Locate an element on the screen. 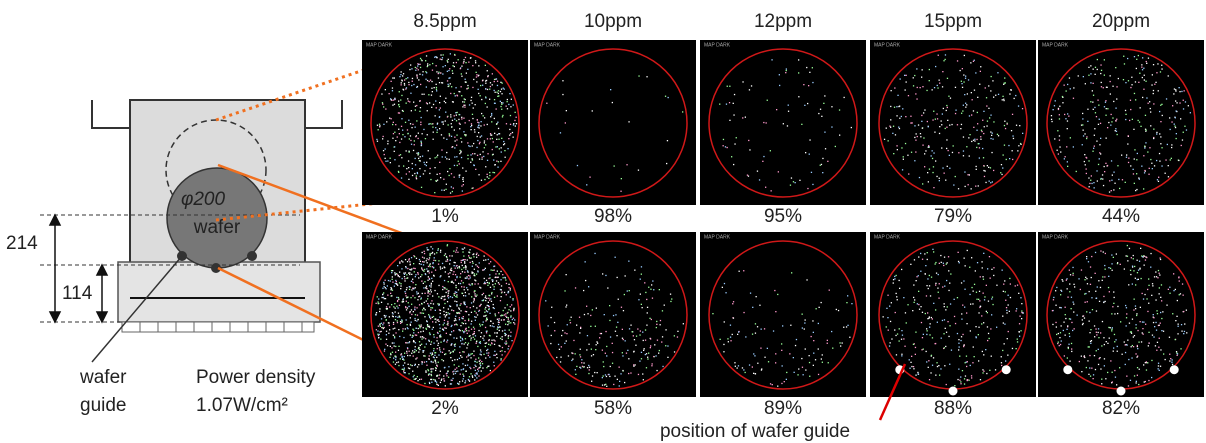 This screenshot has height=443, width=1206. percentage: 98% is located at coordinates (613, 216).